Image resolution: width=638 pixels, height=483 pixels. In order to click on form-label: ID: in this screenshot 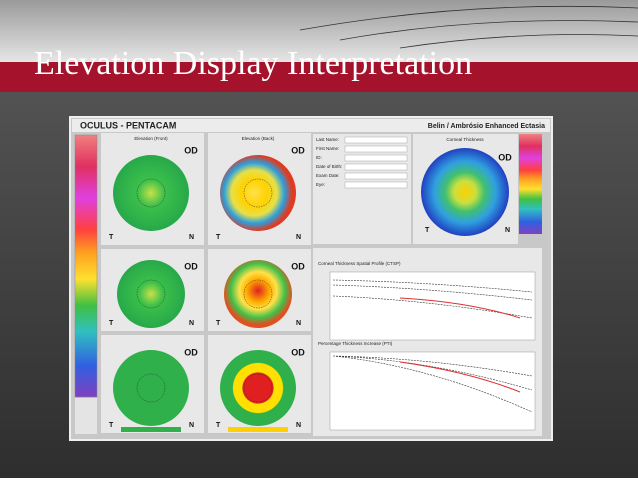, I will do `click(319, 157)`.